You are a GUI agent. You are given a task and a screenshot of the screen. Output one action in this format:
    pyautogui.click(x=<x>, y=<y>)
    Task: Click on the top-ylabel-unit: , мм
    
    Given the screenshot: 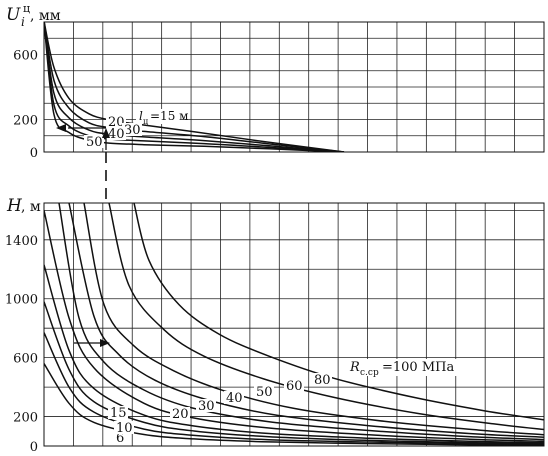 What is the action you would take?
    pyautogui.click(x=45, y=16)
    